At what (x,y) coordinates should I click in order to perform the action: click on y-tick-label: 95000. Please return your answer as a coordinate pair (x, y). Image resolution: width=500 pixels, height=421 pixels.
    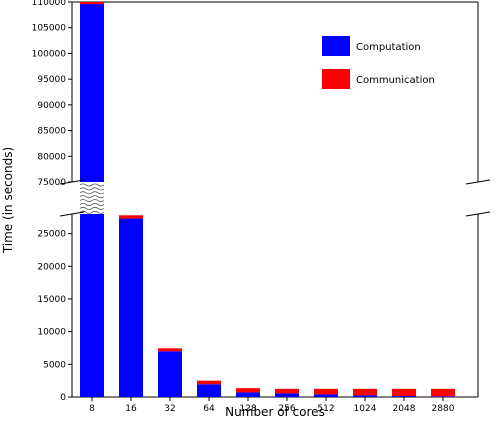
    Looking at the image, I should click on (51, 80).